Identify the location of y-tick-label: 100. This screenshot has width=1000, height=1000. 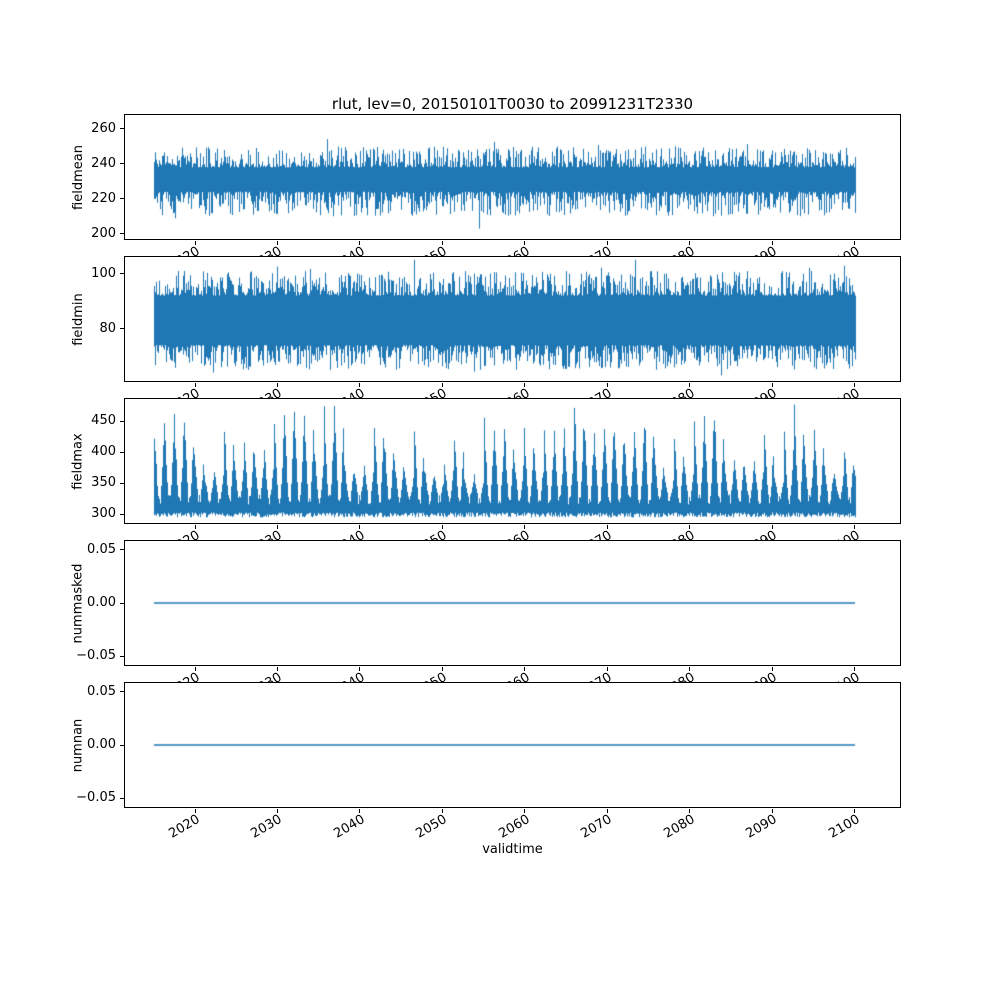
(103, 273).